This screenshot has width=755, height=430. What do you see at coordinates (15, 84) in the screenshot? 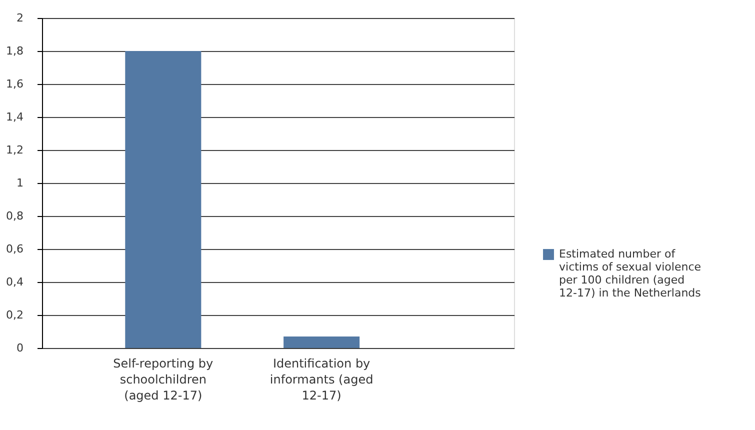
I see `y-tick-label: 1,6` at bounding box center [15, 84].